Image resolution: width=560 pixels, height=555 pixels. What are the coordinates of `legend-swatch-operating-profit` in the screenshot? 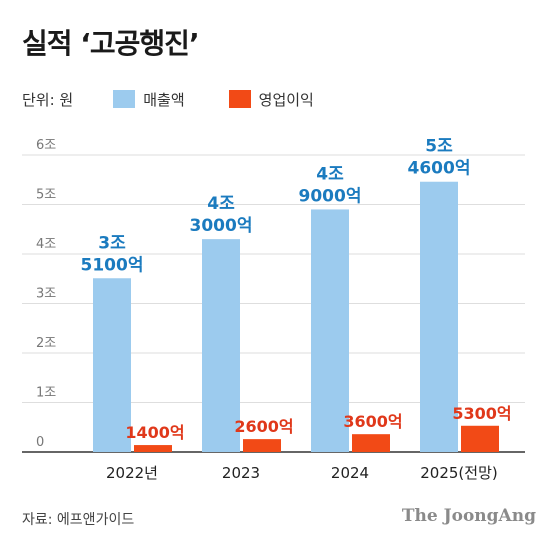 It's located at (239, 99).